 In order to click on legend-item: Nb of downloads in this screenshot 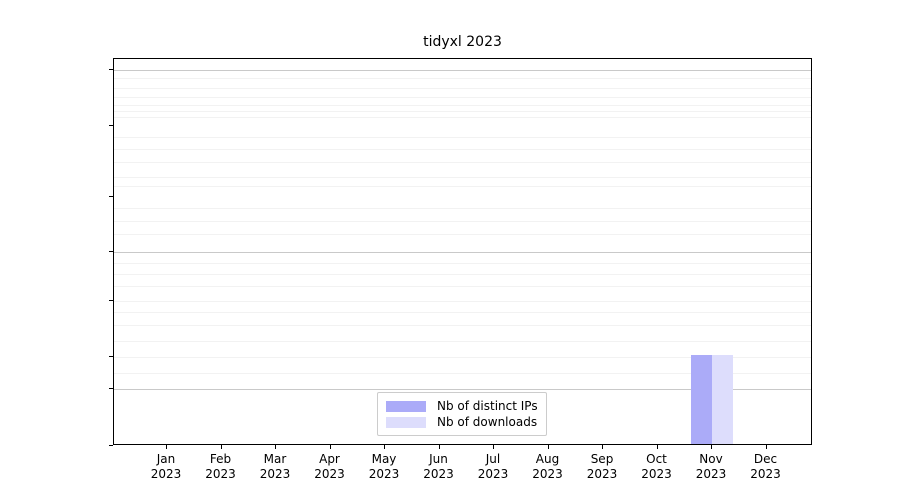, I will do `click(462, 422)`.